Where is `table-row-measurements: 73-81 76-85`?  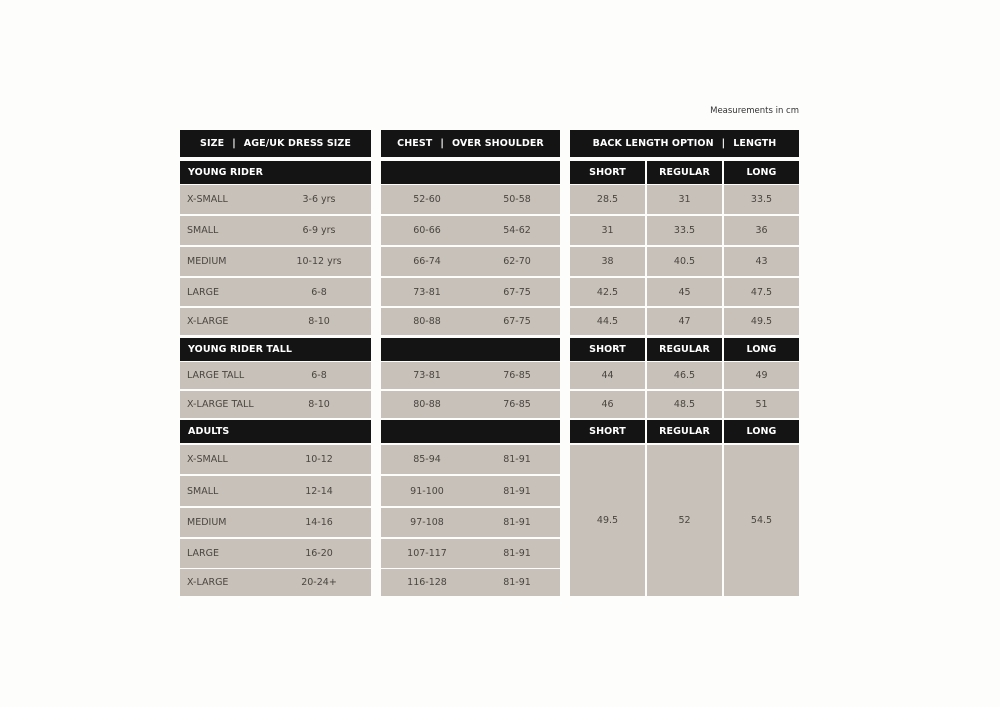
table-row-measurements: 73-81 76-85 is located at coordinates (470, 375).